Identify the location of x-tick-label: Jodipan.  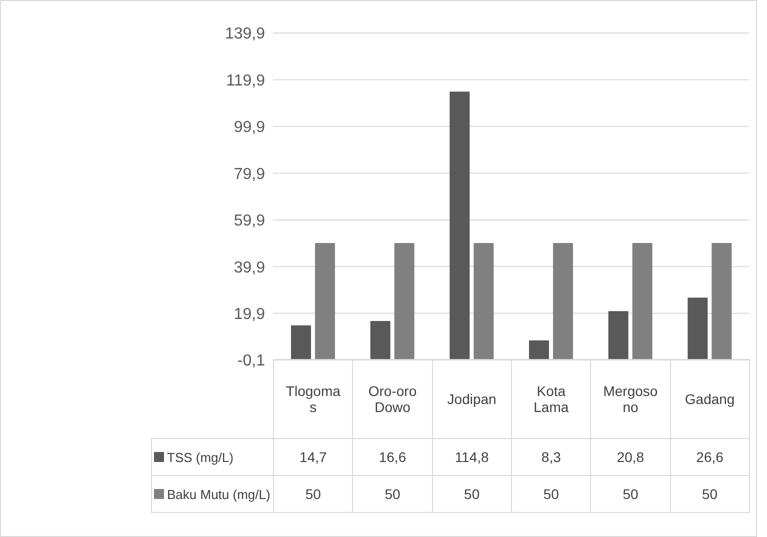
(472, 399).